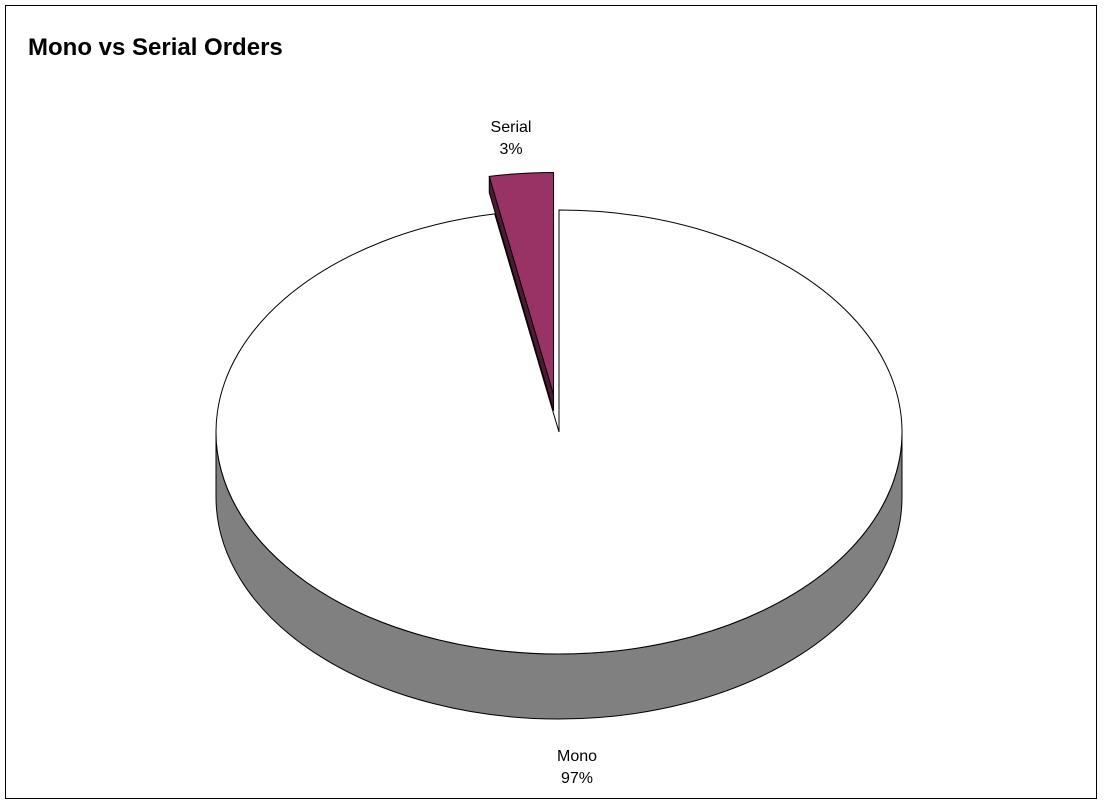 The height and width of the screenshot is (806, 1104). Describe the element at coordinates (577, 778) in the screenshot. I see `slice-value-mono: 97%` at that location.